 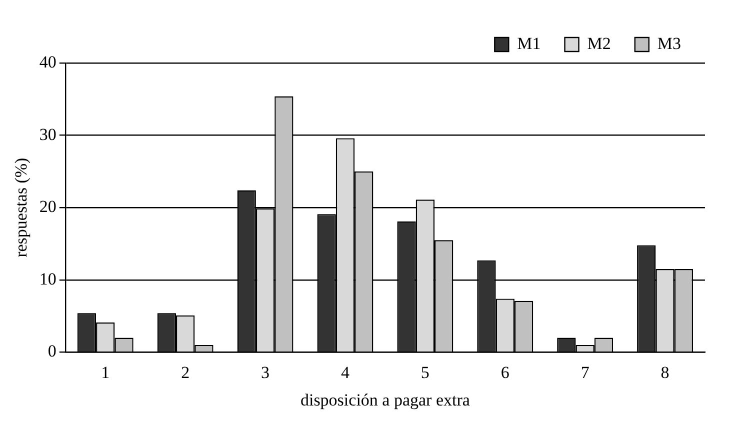 I want to click on y-tick-label: 20, so click(x=47, y=206).